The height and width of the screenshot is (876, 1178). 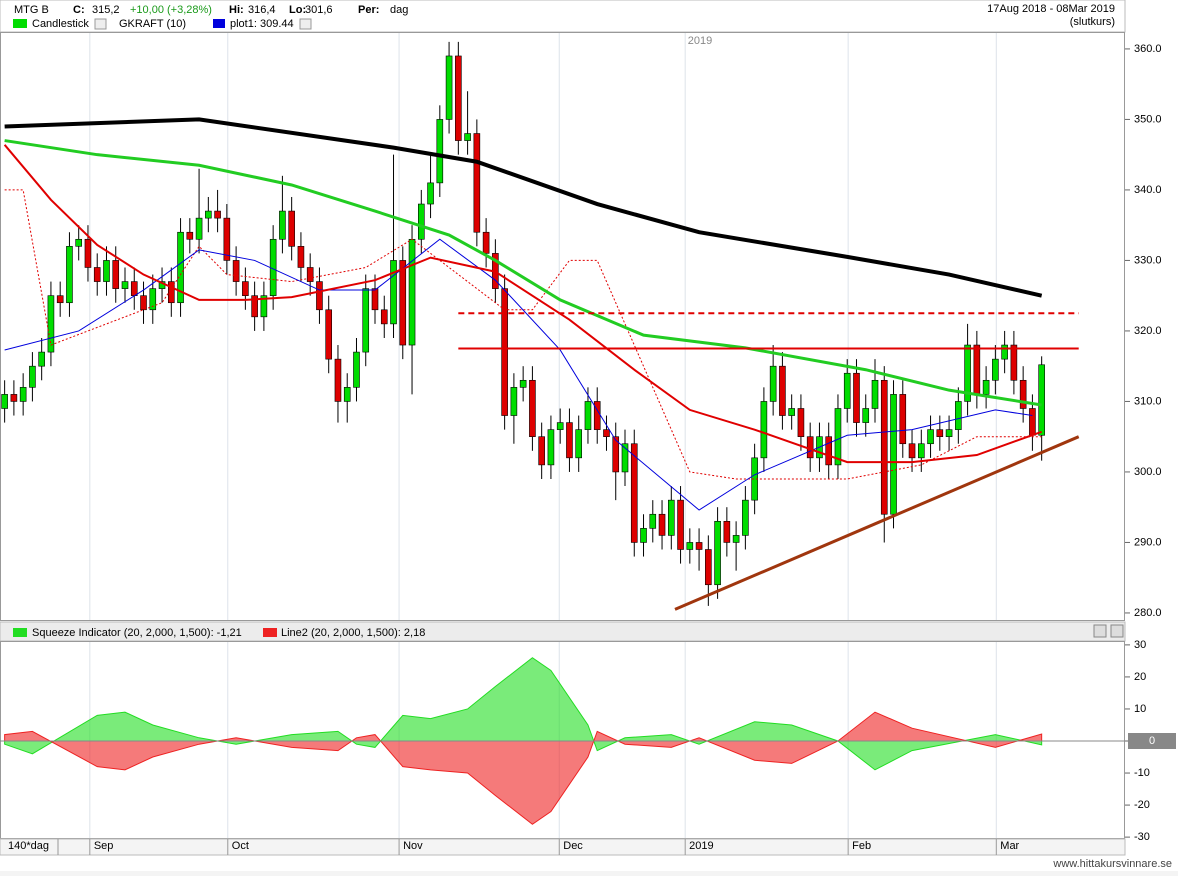 I want to click on close-button, so click(x=1117, y=631).